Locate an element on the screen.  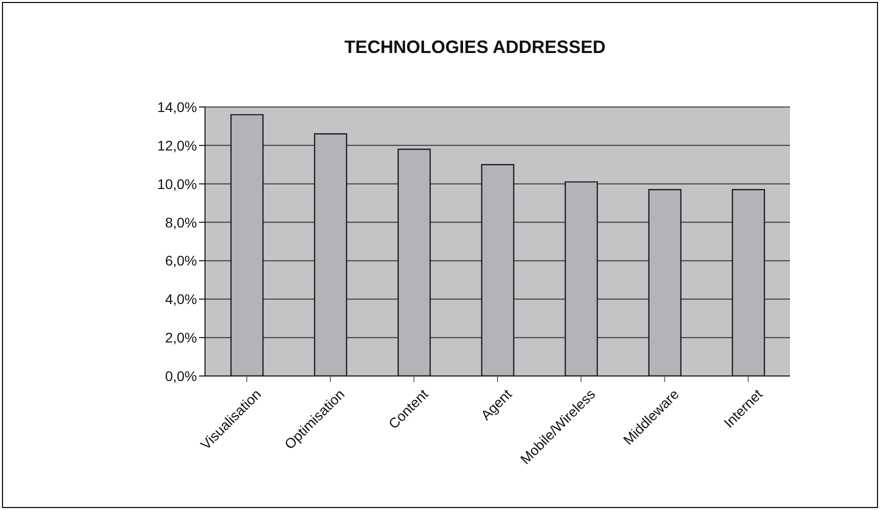
y-tick-label: 12,0% is located at coordinates (177, 145).